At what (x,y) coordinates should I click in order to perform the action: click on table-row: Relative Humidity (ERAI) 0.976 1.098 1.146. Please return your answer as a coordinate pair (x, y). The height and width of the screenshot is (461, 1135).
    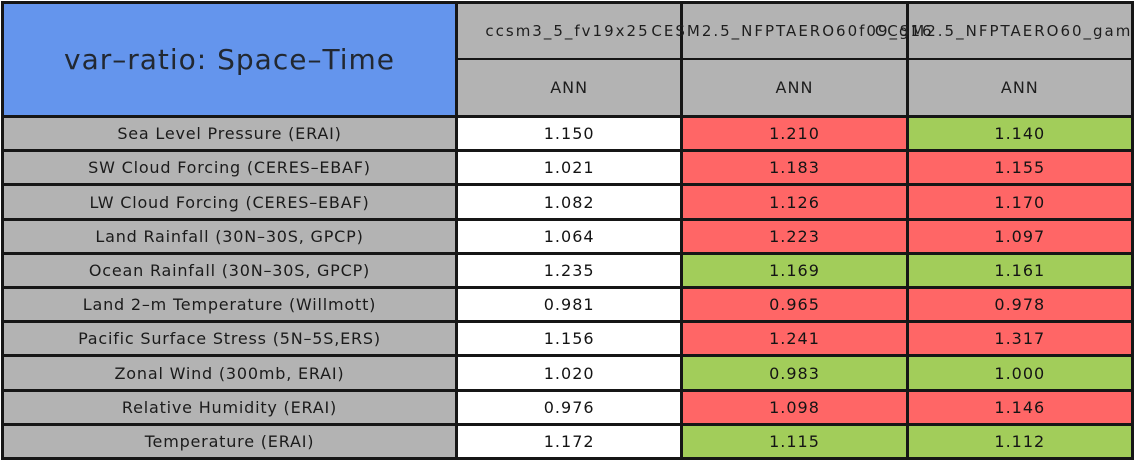
    Looking at the image, I should click on (567, 405).